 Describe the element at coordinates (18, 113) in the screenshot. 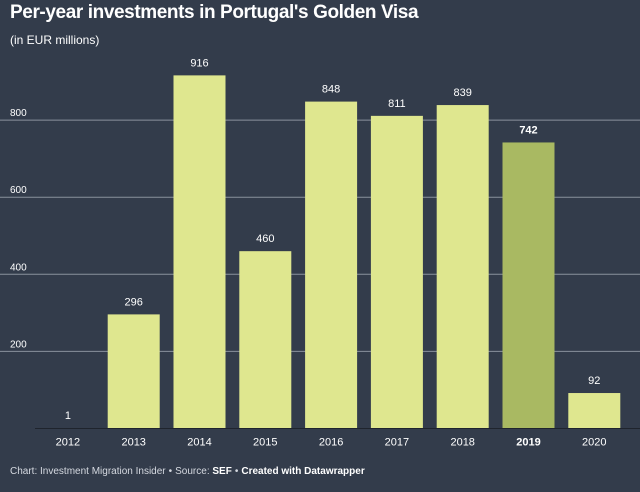

I see `y-tick-label: 800` at that location.